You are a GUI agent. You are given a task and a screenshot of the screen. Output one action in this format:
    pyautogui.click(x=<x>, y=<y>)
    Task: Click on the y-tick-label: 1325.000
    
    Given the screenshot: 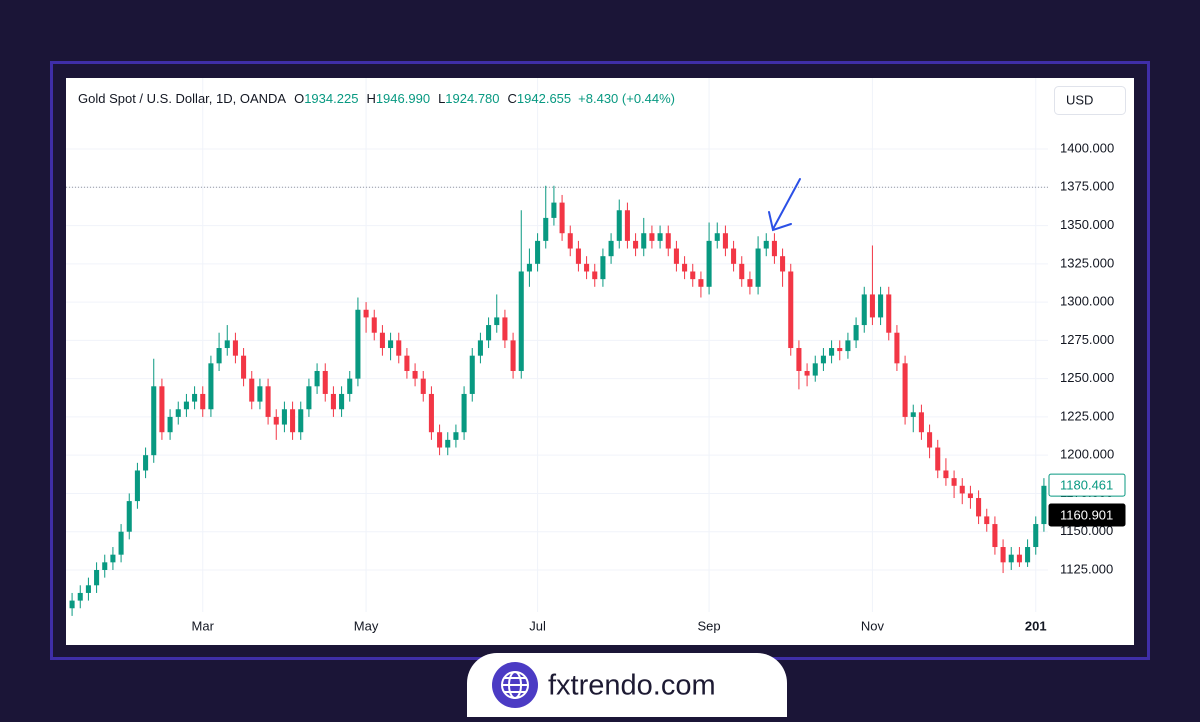 What is the action you would take?
    pyautogui.click(x=1087, y=262)
    